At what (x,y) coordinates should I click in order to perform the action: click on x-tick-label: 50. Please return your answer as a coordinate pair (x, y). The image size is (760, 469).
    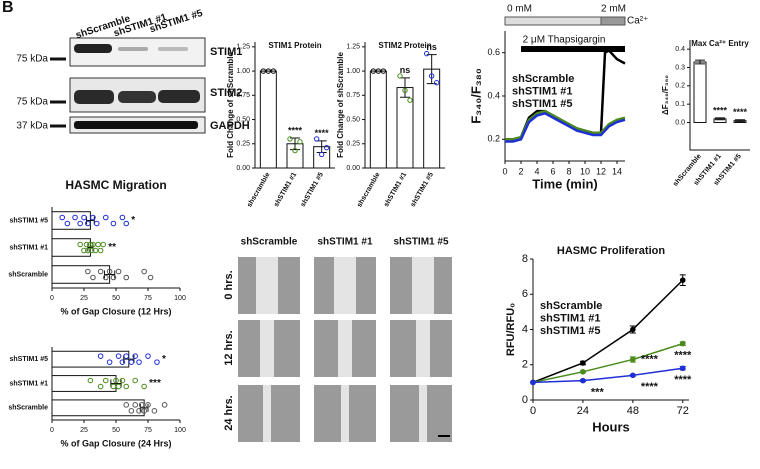
    Looking at the image, I should click on (116, 298).